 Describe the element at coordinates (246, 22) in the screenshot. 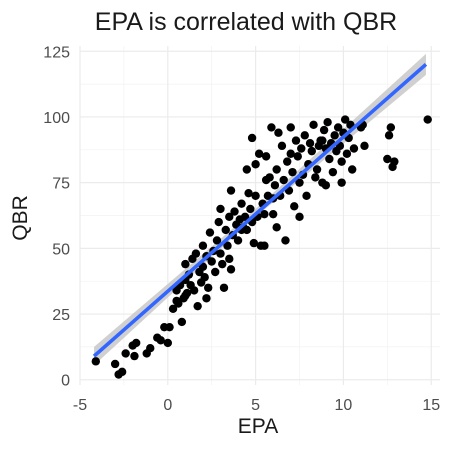

I see `chart-title: EPA is correlated with QBR` at that location.